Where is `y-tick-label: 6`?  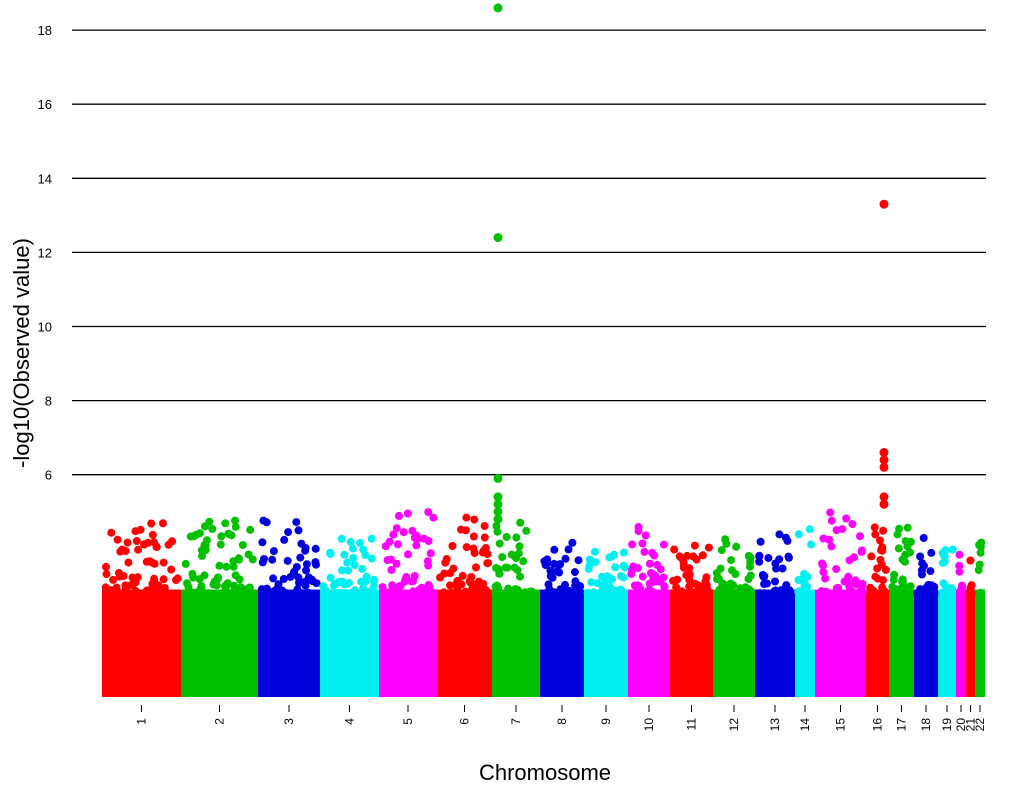 y-tick-label: 6 is located at coordinates (48, 475).